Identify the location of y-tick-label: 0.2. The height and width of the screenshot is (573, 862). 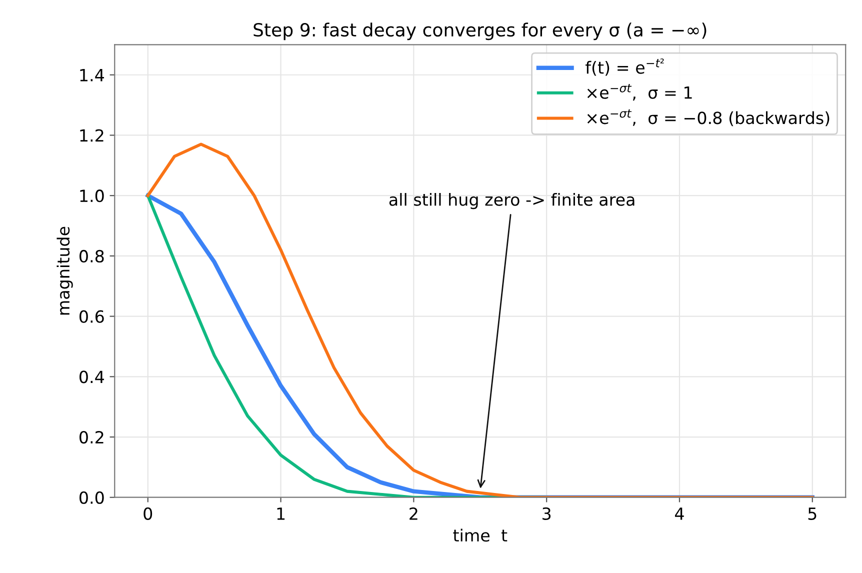
(92, 437).